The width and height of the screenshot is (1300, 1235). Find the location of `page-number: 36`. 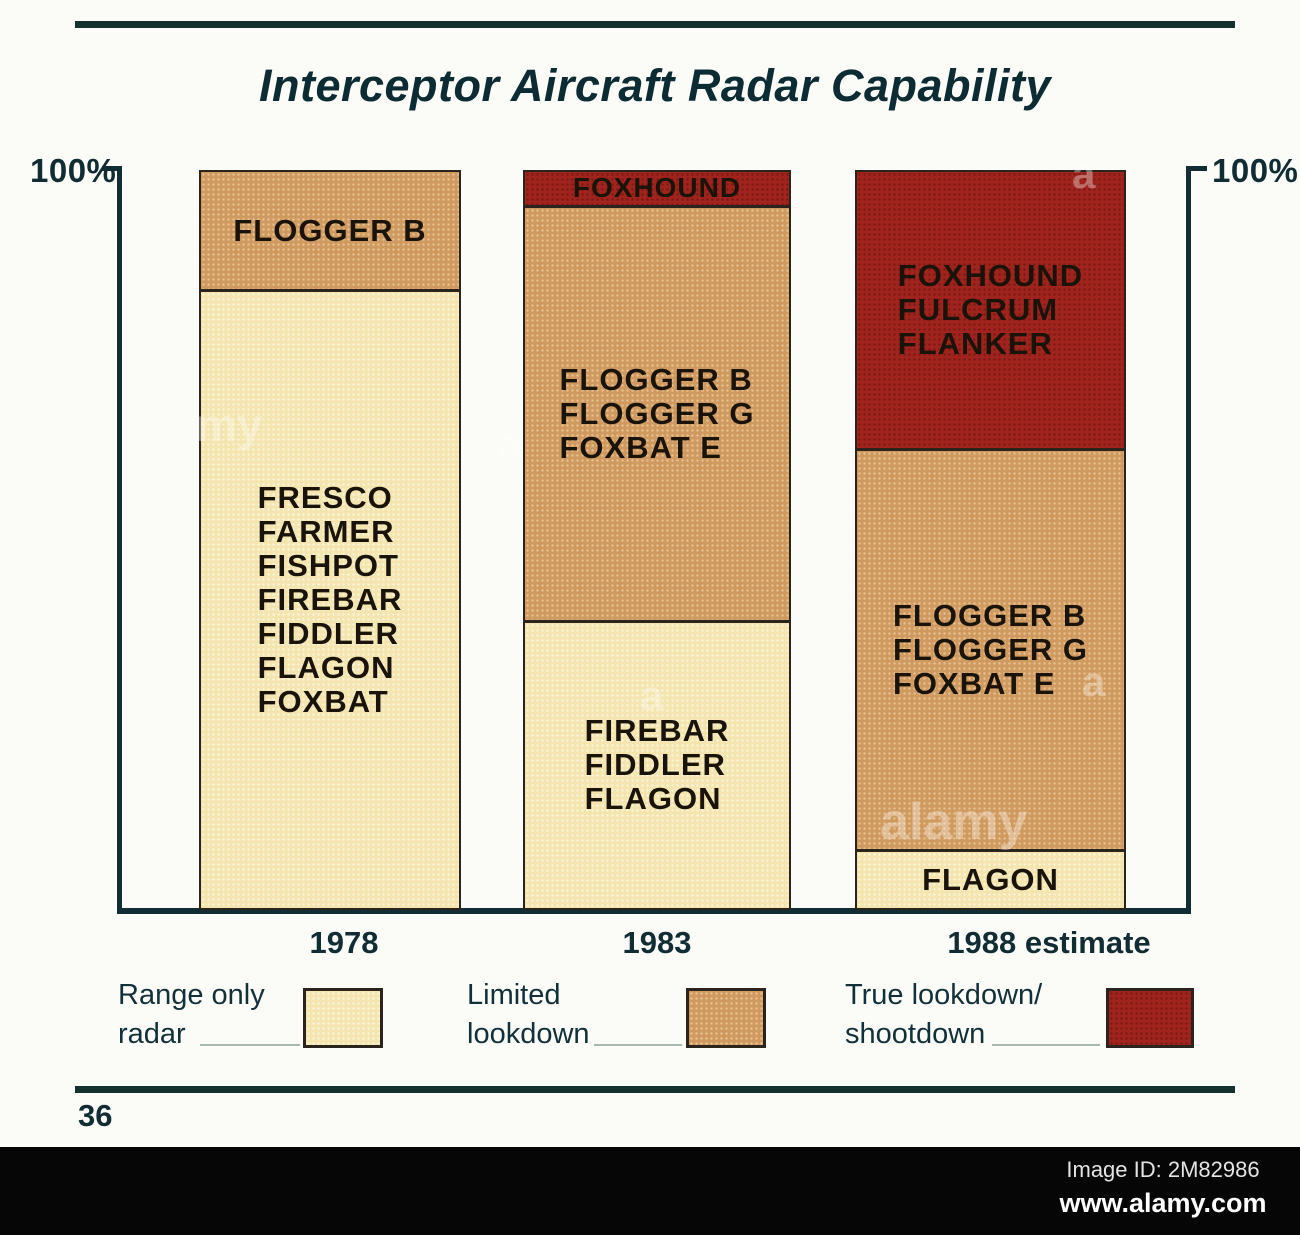

page-number: 36 is located at coordinates (95, 1115).